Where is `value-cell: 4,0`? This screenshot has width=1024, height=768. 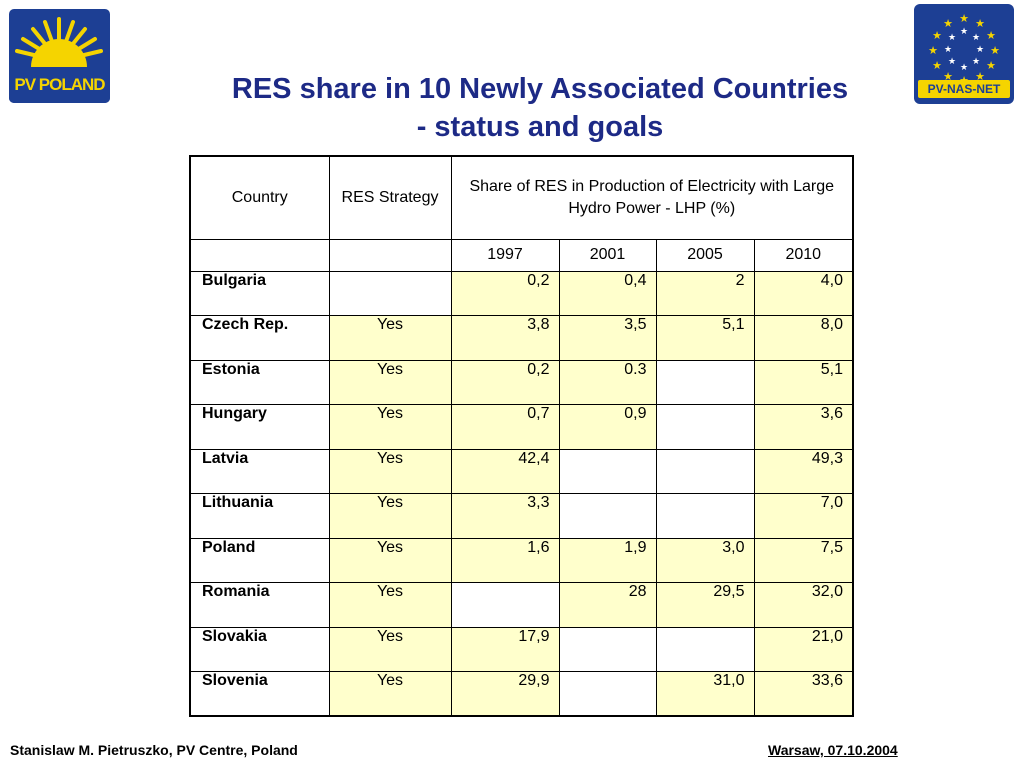 value-cell: 4,0 is located at coordinates (803, 293).